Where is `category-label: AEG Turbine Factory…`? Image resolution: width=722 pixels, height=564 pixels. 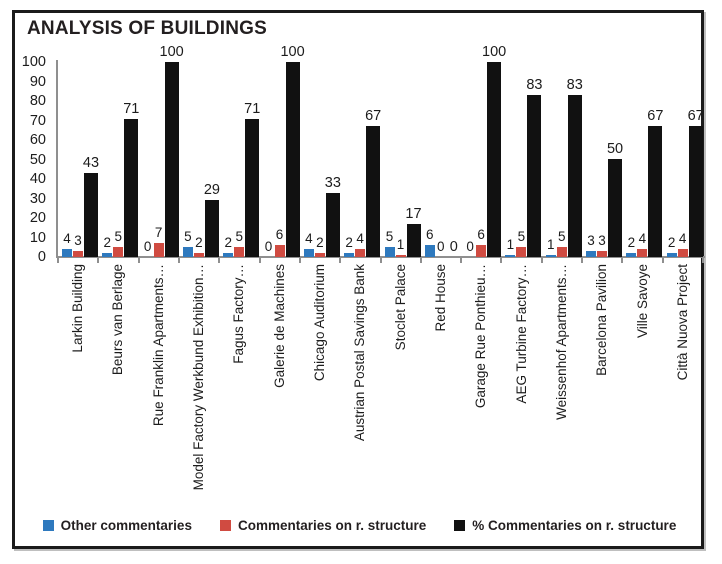
category-label: AEG Turbine Factory… is located at coordinates (521, 334).